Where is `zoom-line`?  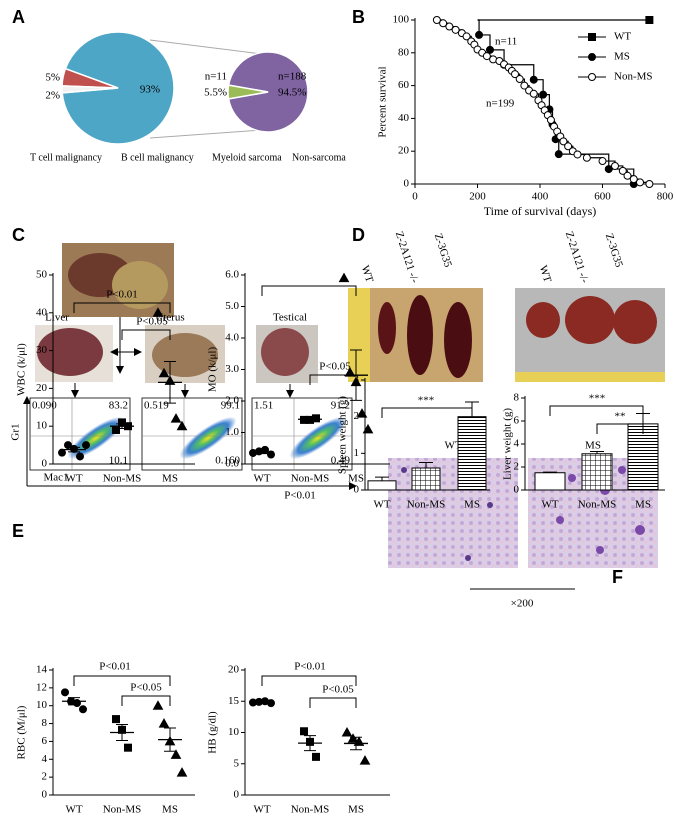
zoom-line is located at coordinates (206, 134).